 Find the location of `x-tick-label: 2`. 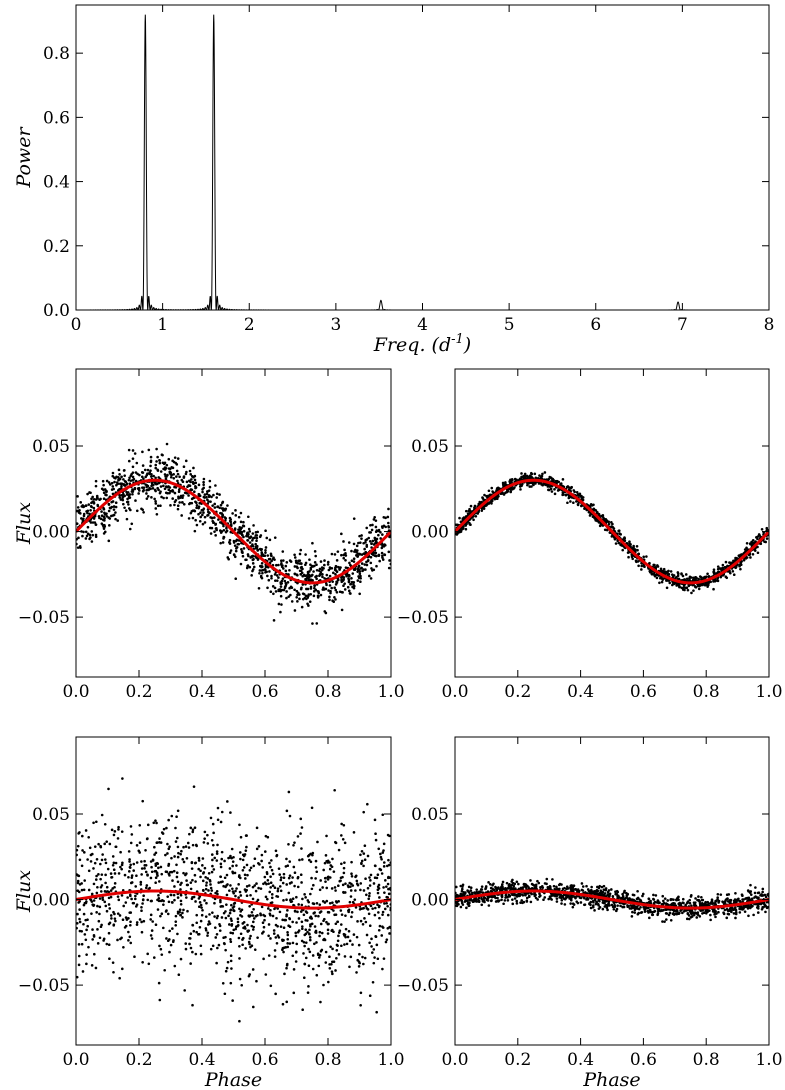

x-tick-label: 2 is located at coordinates (249, 325).